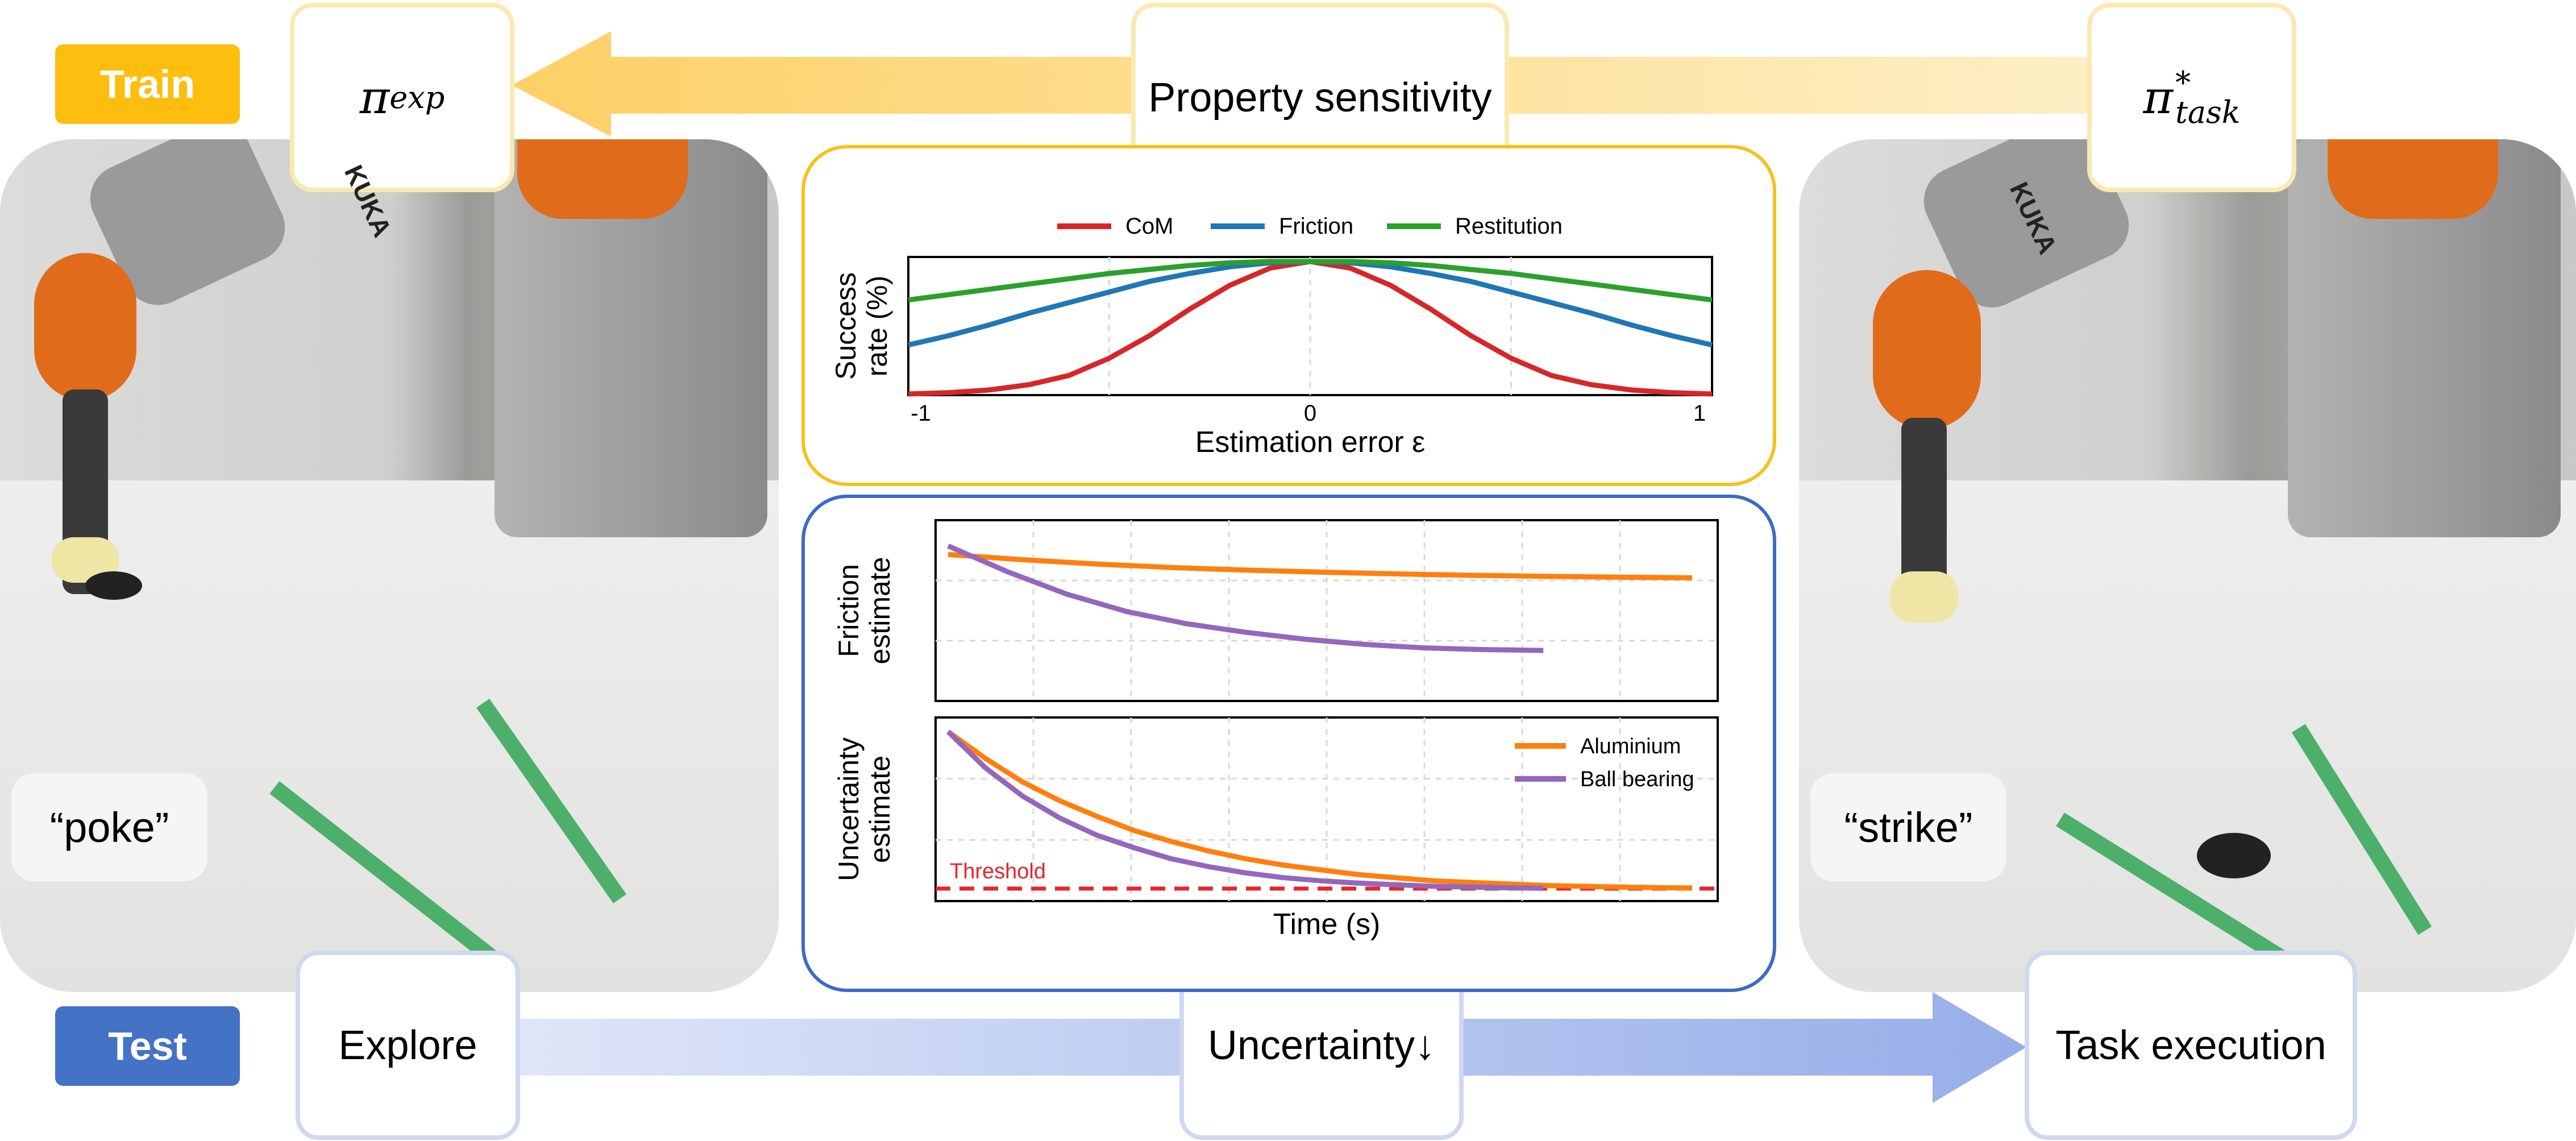  What do you see at coordinates (877, 326) in the screenshot?
I see `sensitivity-y-axis-label-line2: rate (%)` at bounding box center [877, 326].